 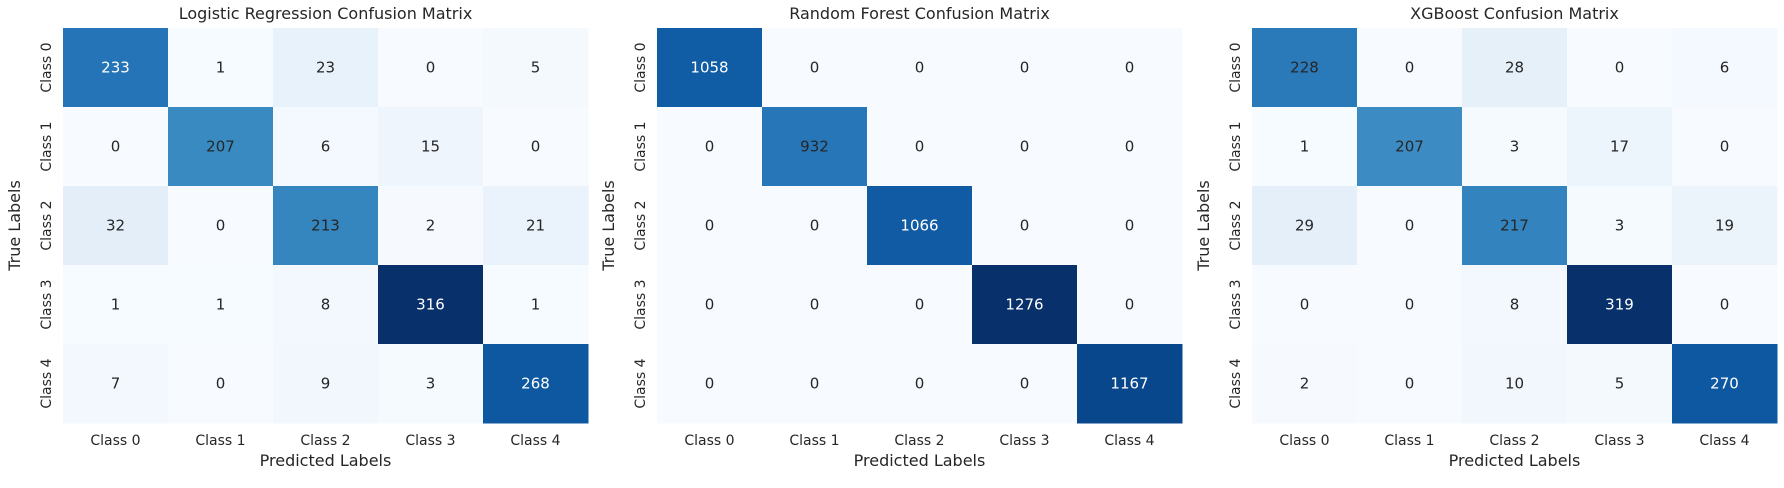 I want to click on cell-value-label: 270, so click(x=1724, y=384).